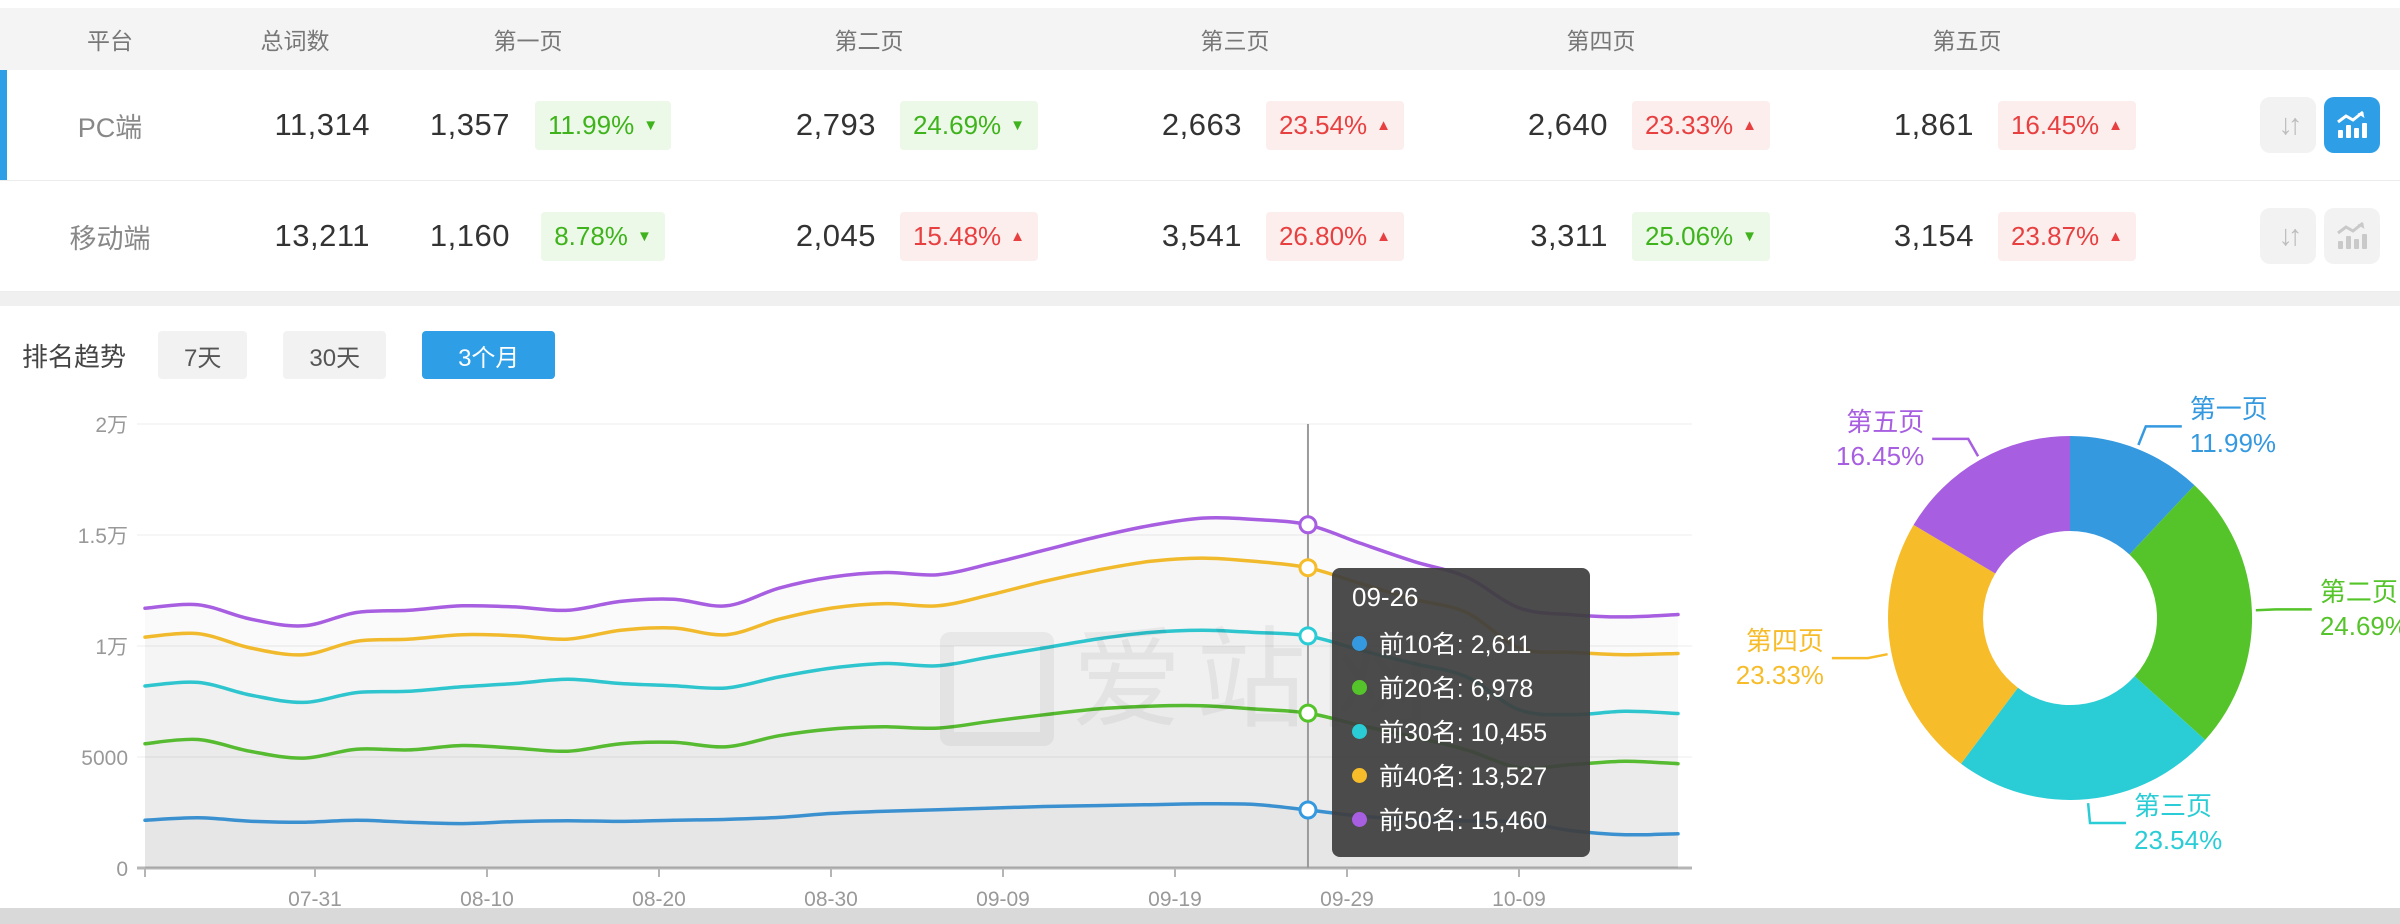 The height and width of the screenshot is (924, 2400). I want to click on change-badge: 8.78% ▼, so click(603, 236).